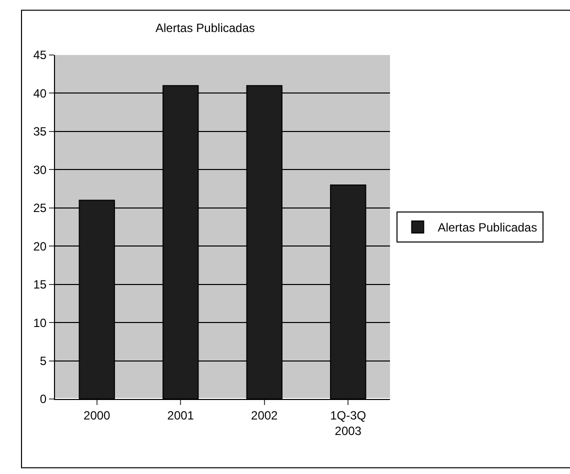 The width and height of the screenshot is (570, 474). What do you see at coordinates (43, 399) in the screenshot?
I see `y-tick-label: 0` at bounding box center [43, 399].